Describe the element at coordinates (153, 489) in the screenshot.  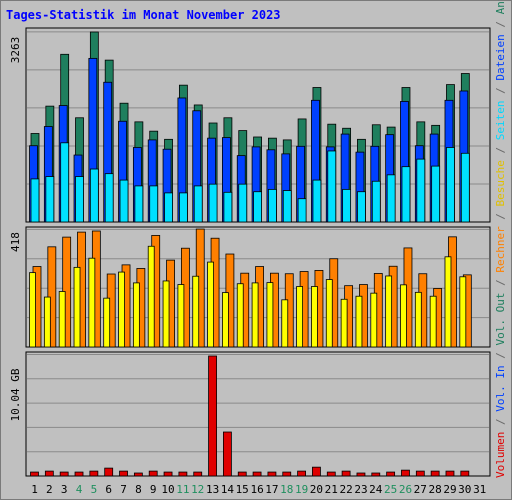
I see `x-axis-label-9: 9` at that location.